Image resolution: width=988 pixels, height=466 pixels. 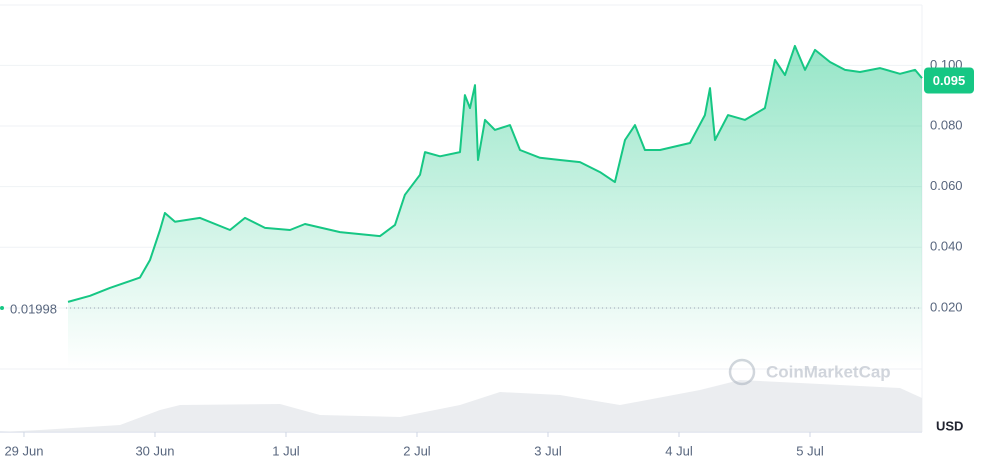 I want to click on x-tick-label: 29 Jun, so click(x=23, y=450).